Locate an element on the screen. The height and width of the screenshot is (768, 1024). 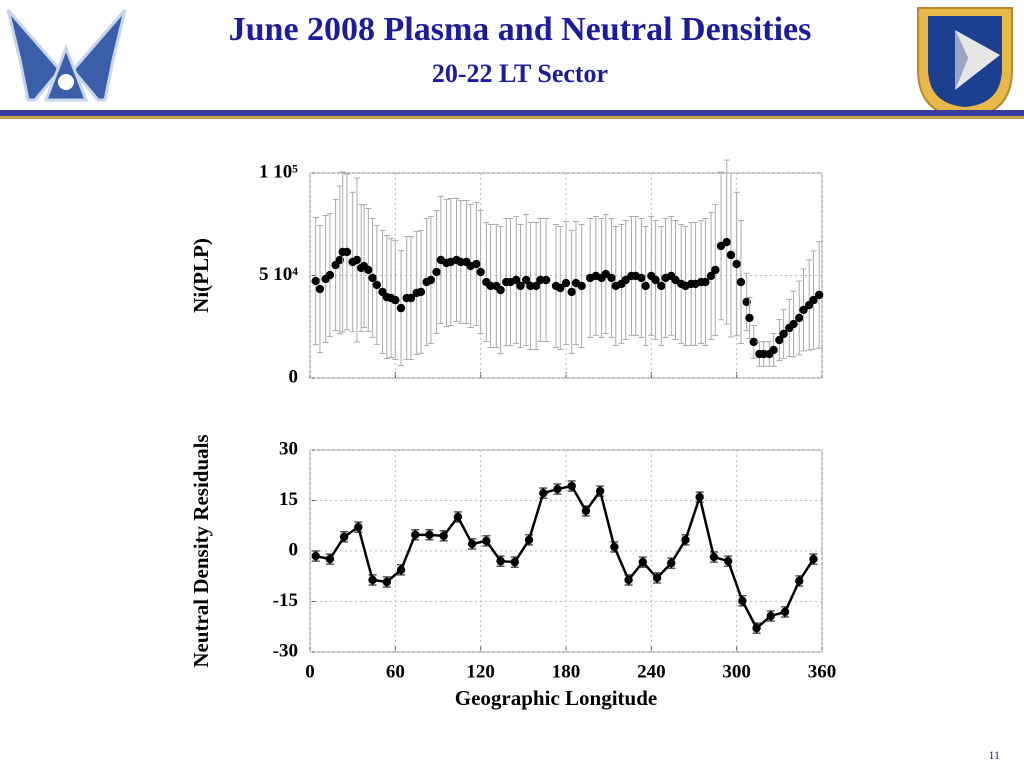
y-tick-label: 1 10⁵ is located at coordinates (278, 171).